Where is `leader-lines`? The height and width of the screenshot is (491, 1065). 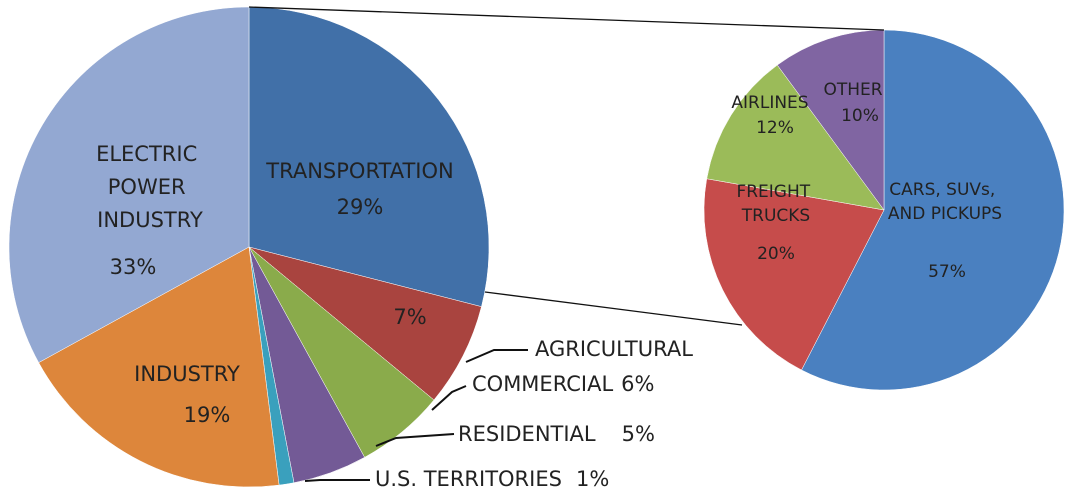
leader-lines is located at coordinates (416, 415).